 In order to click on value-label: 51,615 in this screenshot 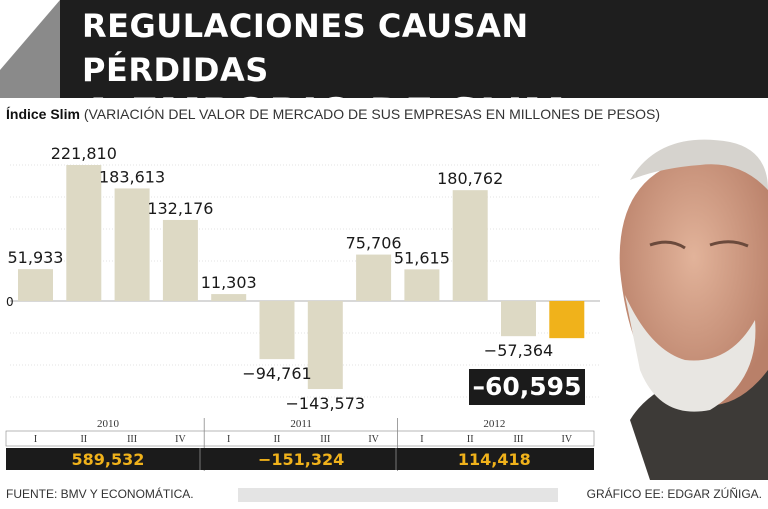, I will do `click(422, 257)`.